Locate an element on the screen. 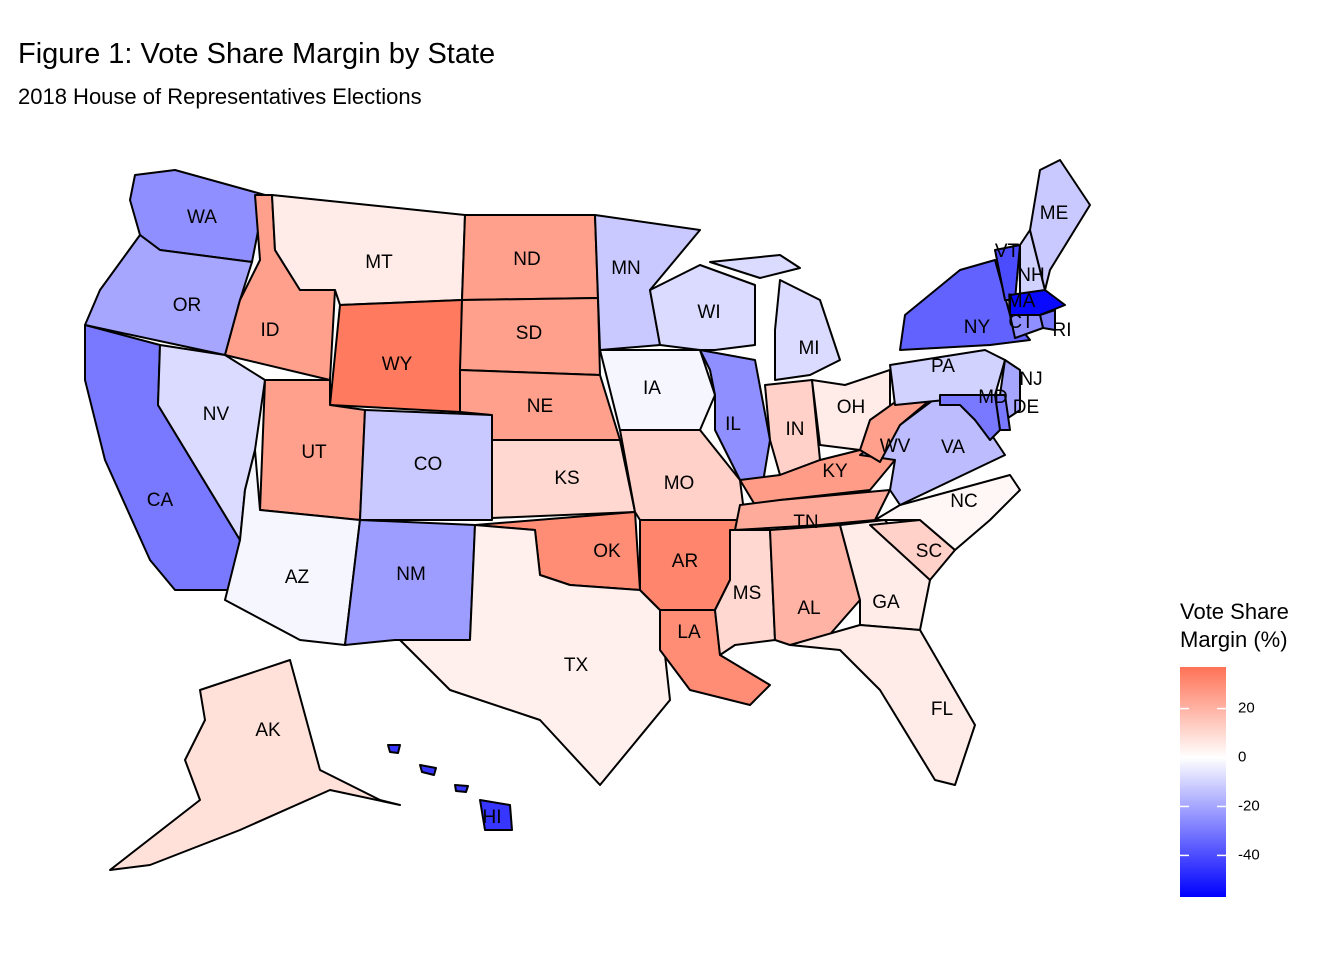  state-label: NJ is located at coordinates (1030, 379).